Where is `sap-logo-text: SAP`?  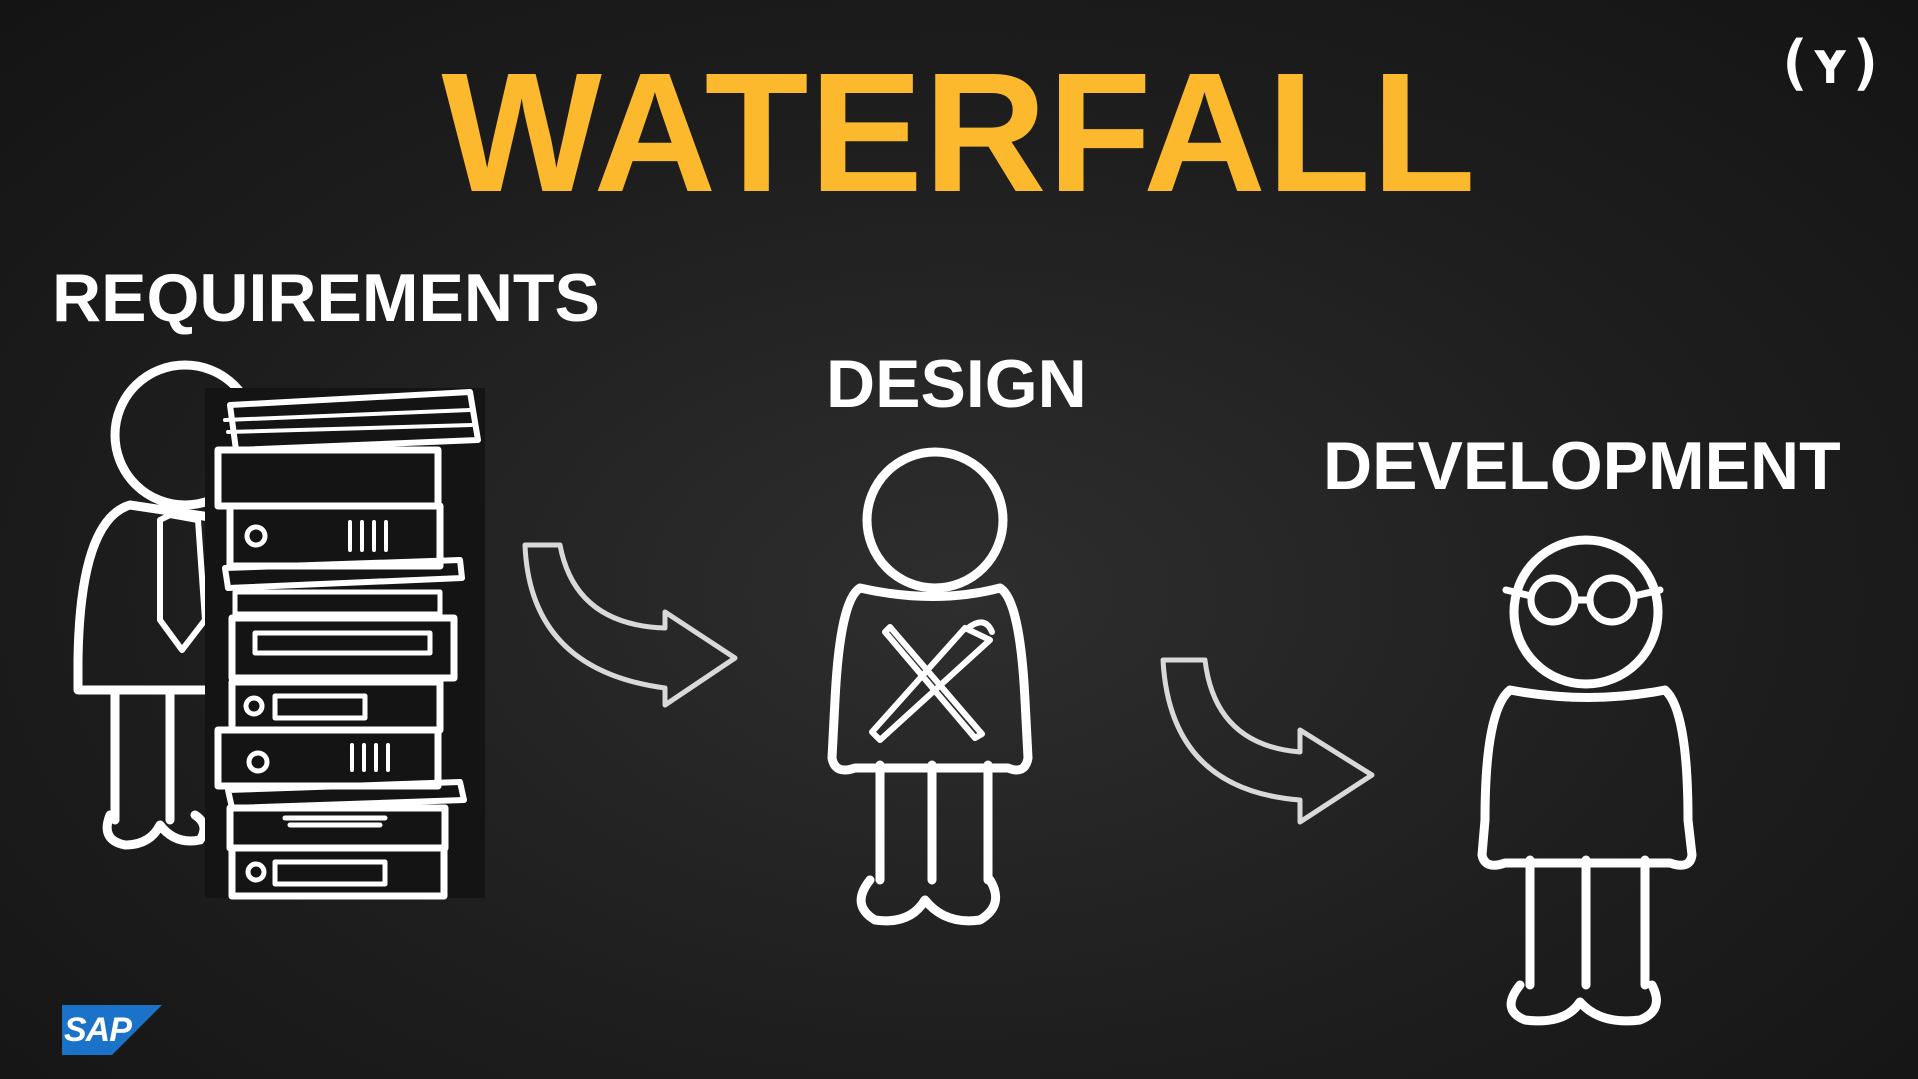
sap-logo-text: SAP is located at coordinates (98, 1030).